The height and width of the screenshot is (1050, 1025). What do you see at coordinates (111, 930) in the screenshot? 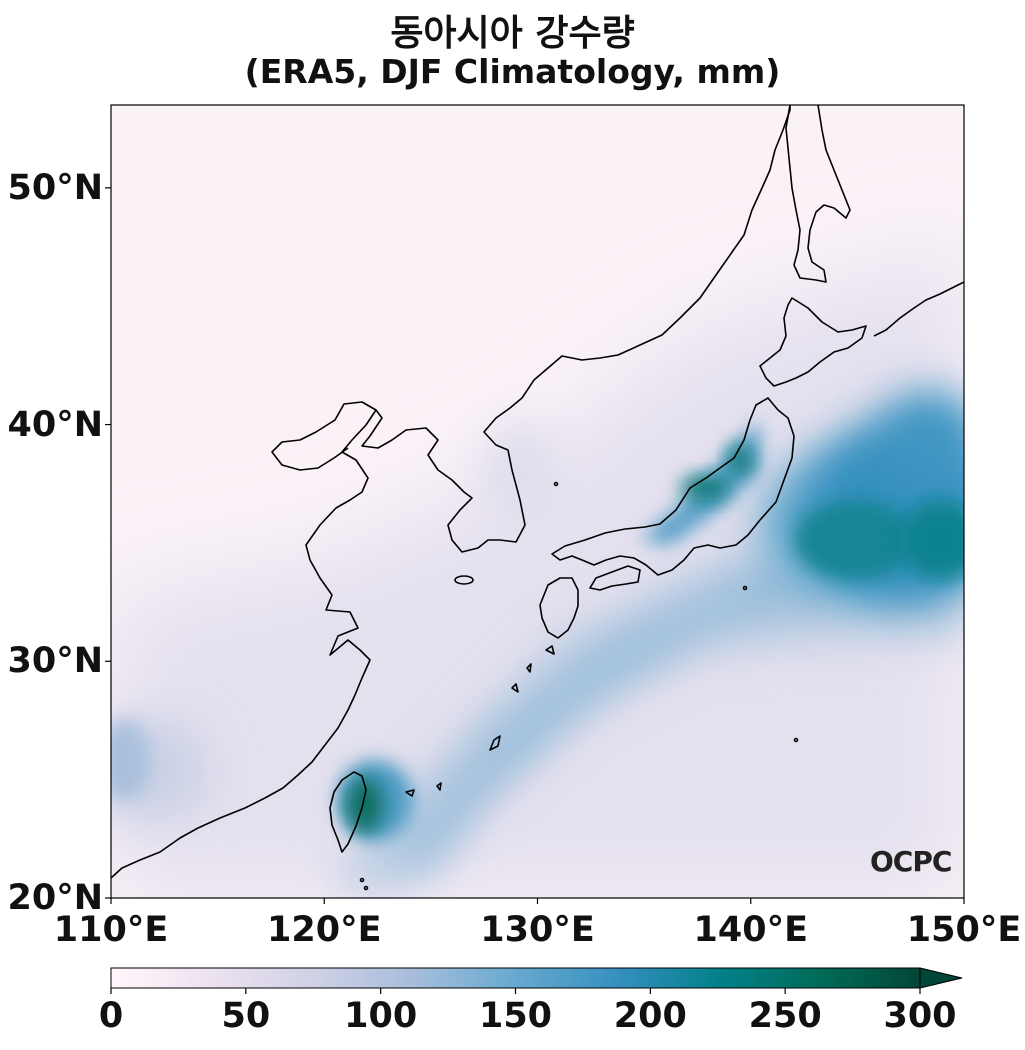
I see `x-tick-label: 110°E` at bounding box center [111, 930].